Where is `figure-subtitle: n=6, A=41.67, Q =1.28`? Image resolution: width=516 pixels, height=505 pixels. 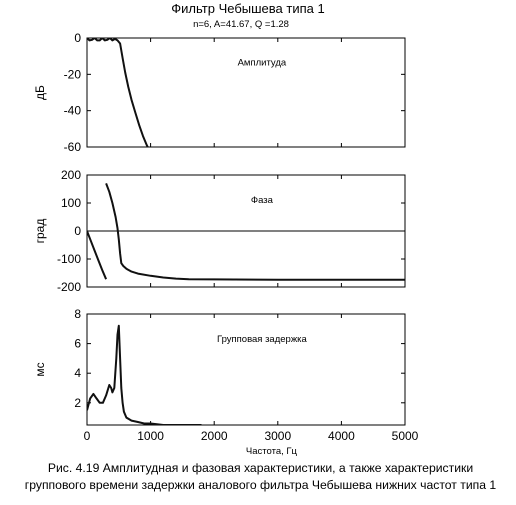
figure-subtitle: n=6, A=41.67, Q =1.28 is located at coordinates (241, 24).